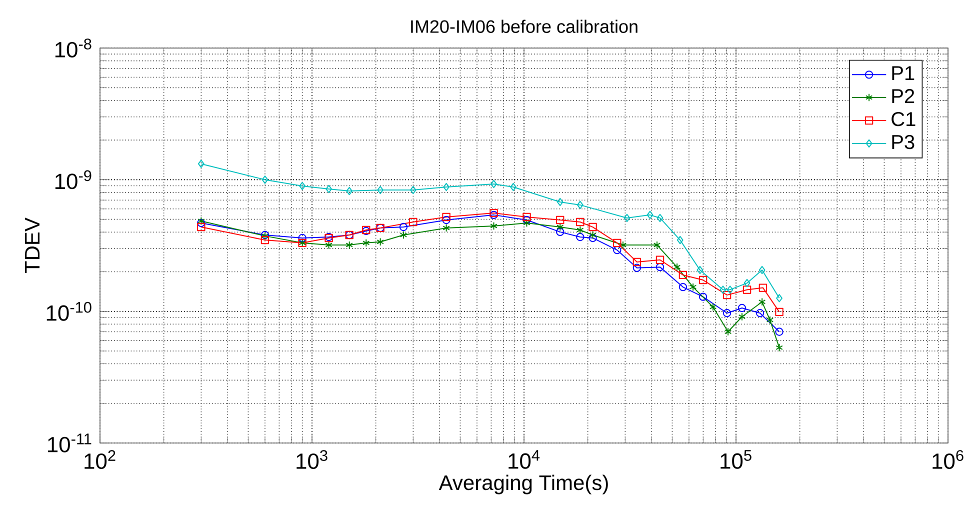 Image resolution: width=980 pixels, height=516 pixels. I want to click on legend-label: P2, so click(903, 96).